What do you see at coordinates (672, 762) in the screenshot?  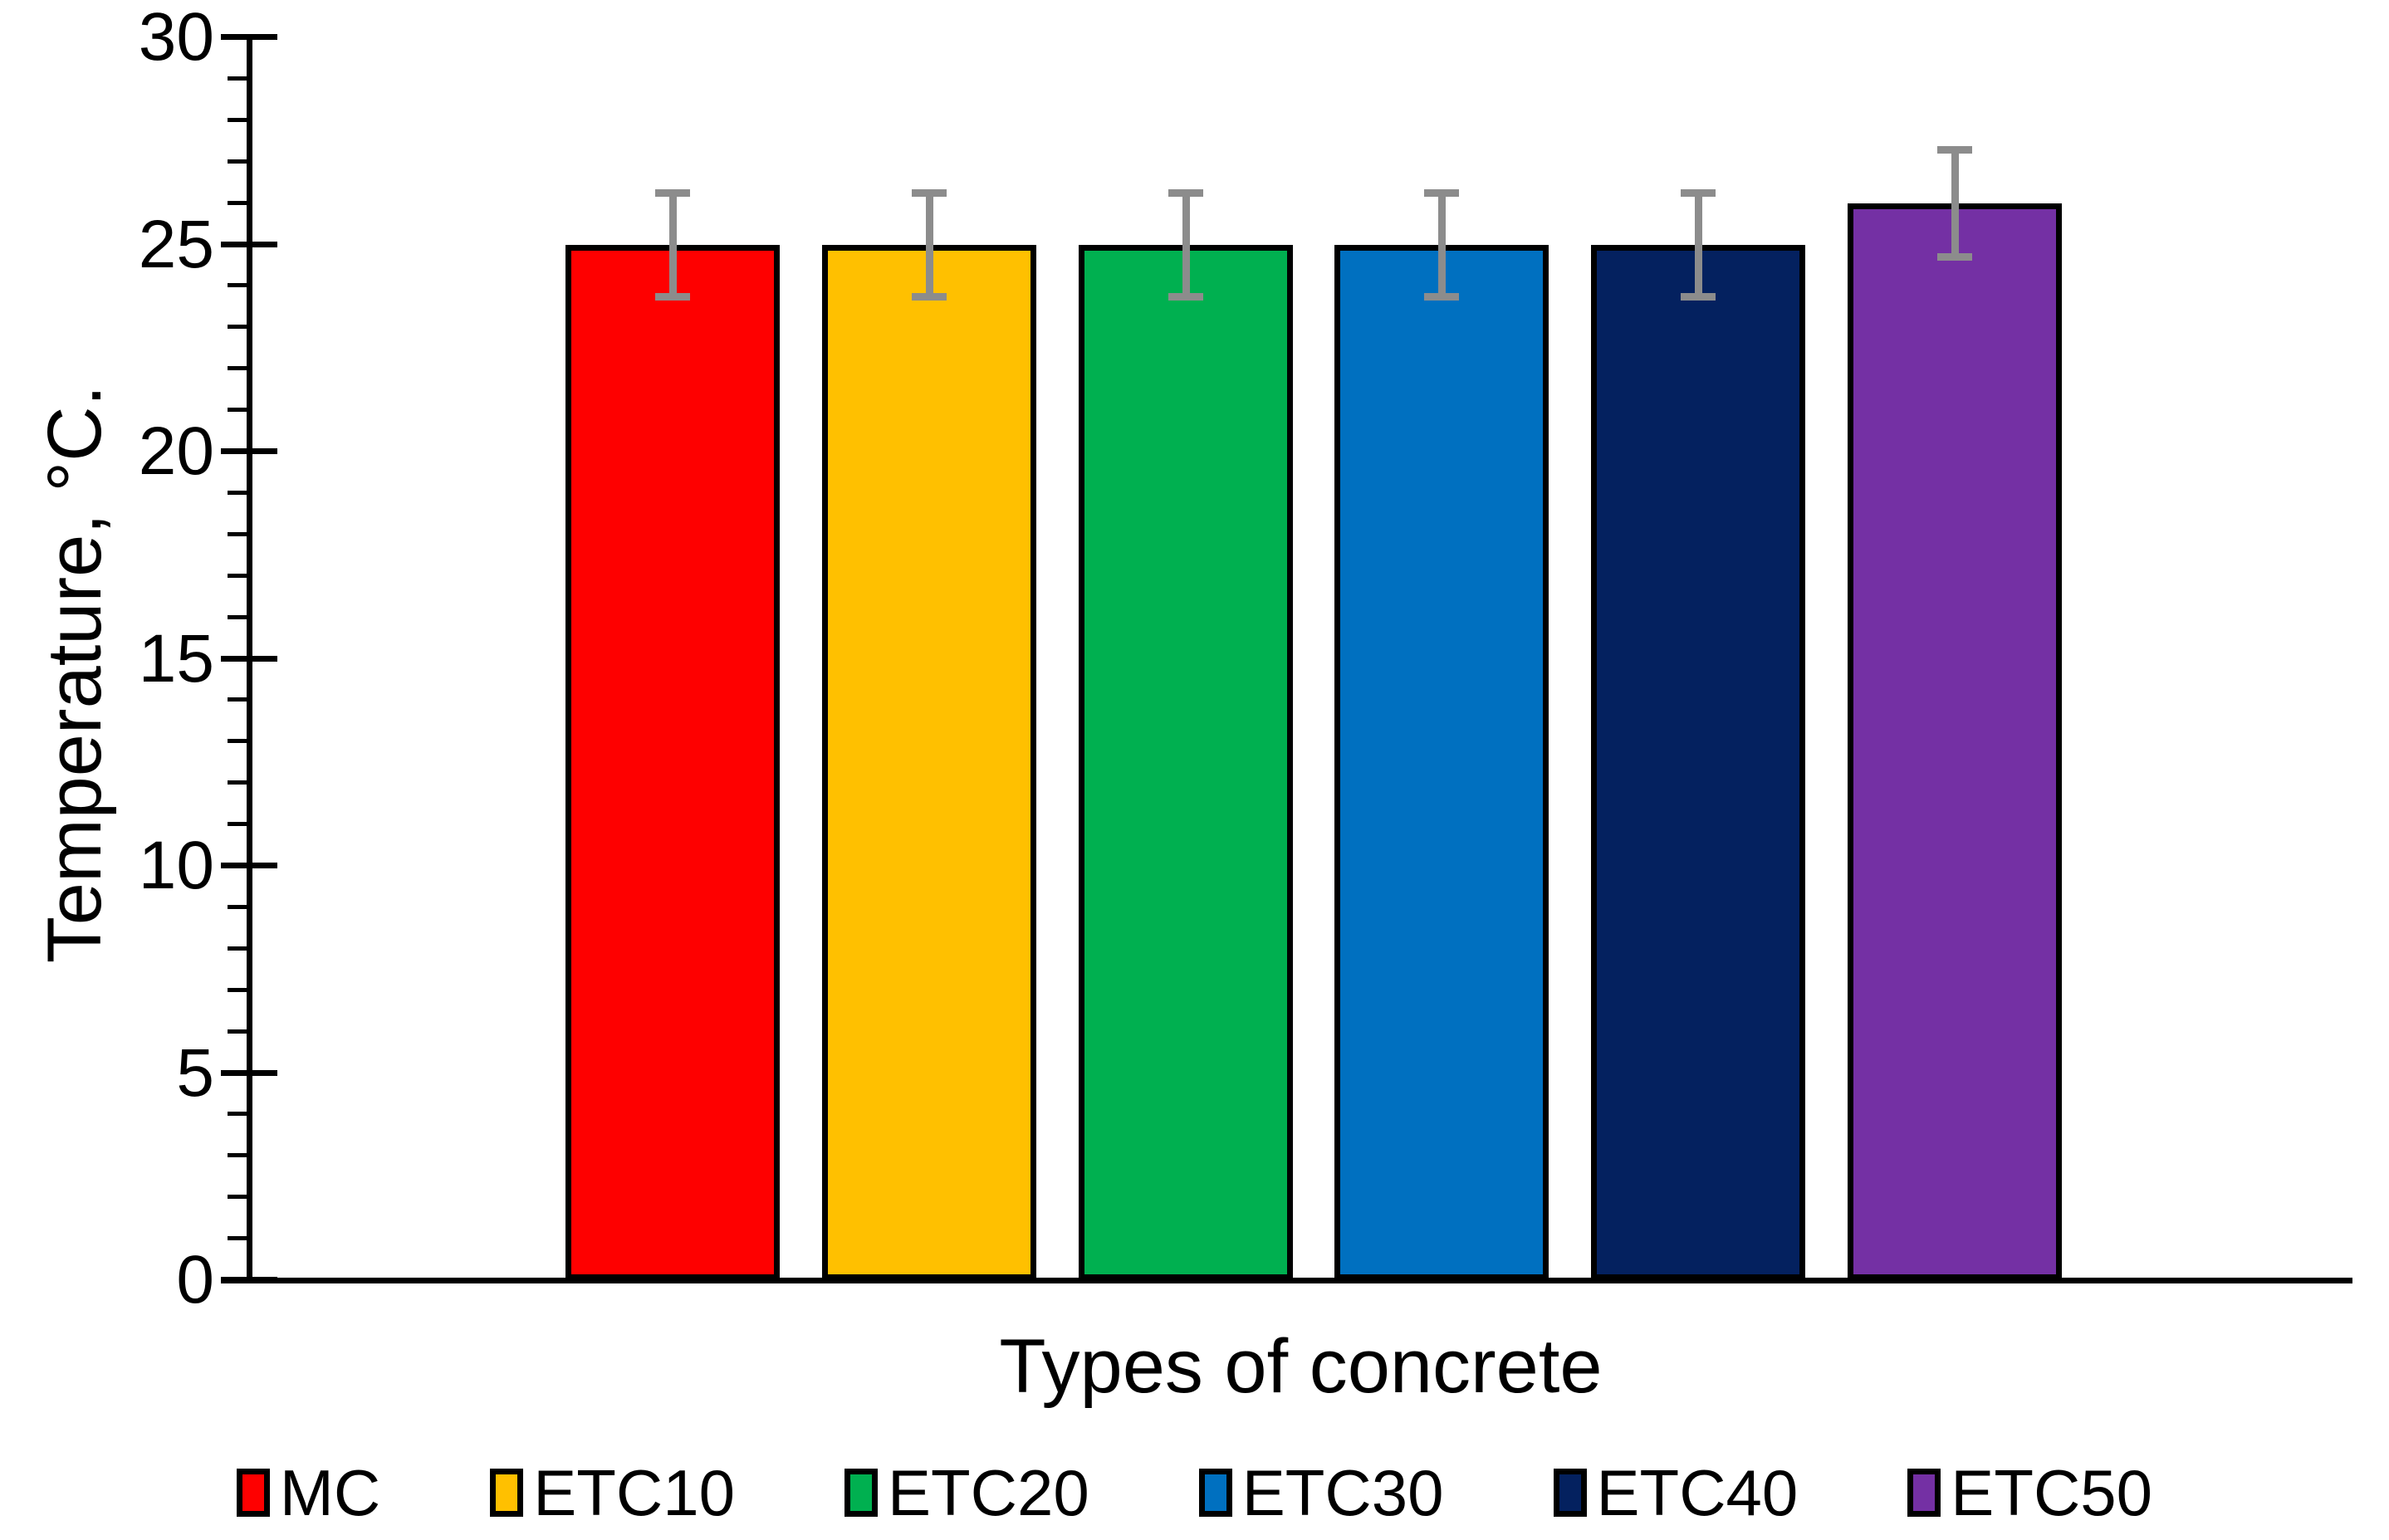 I see `bar-mc` at bounding box center [672, 762].